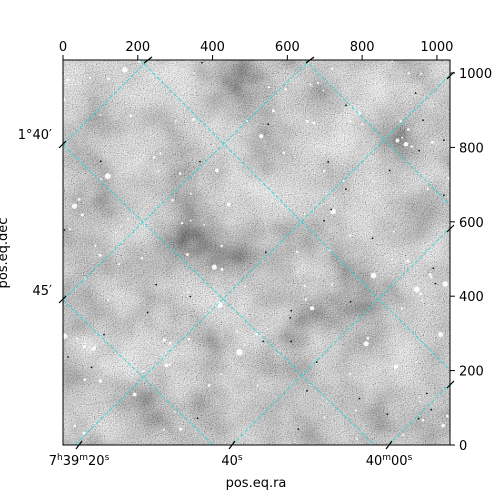 Image resolution: width=500 pixels, height=500 pixels. Describe the element at coordinates (471, 223) in the screenshot. I see `right-tick-label: 600` at that location.